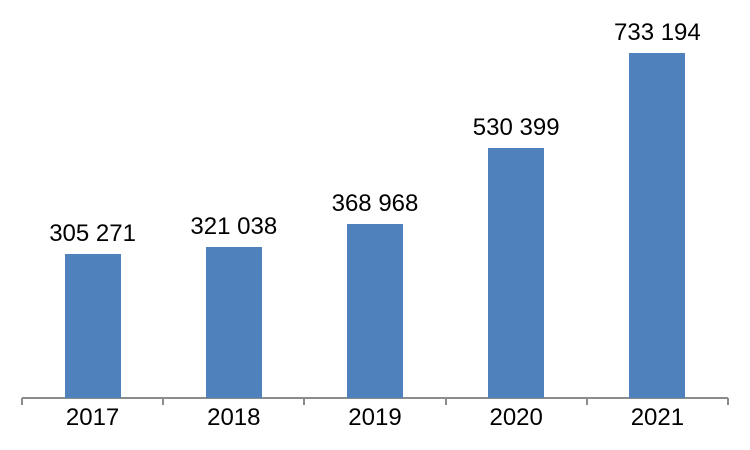 This screenshot has height=450, width=750. I want to click on bar-value-label: 368 968, so click(375, 203).